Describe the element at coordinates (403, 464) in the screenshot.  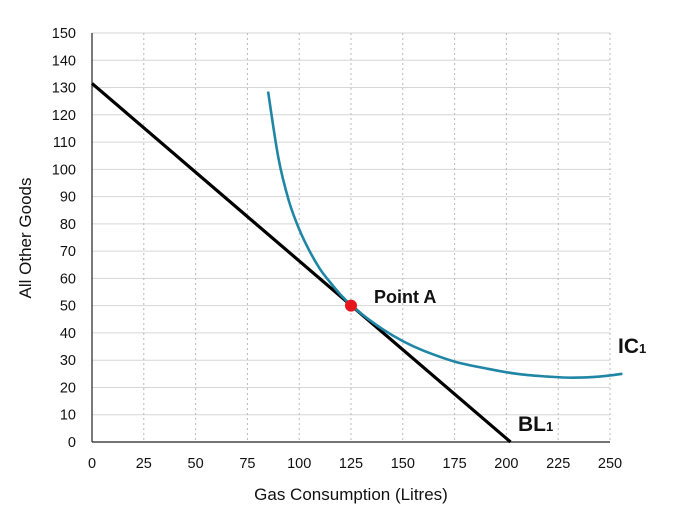
I see `x-tick-label-150: 150` at that location.